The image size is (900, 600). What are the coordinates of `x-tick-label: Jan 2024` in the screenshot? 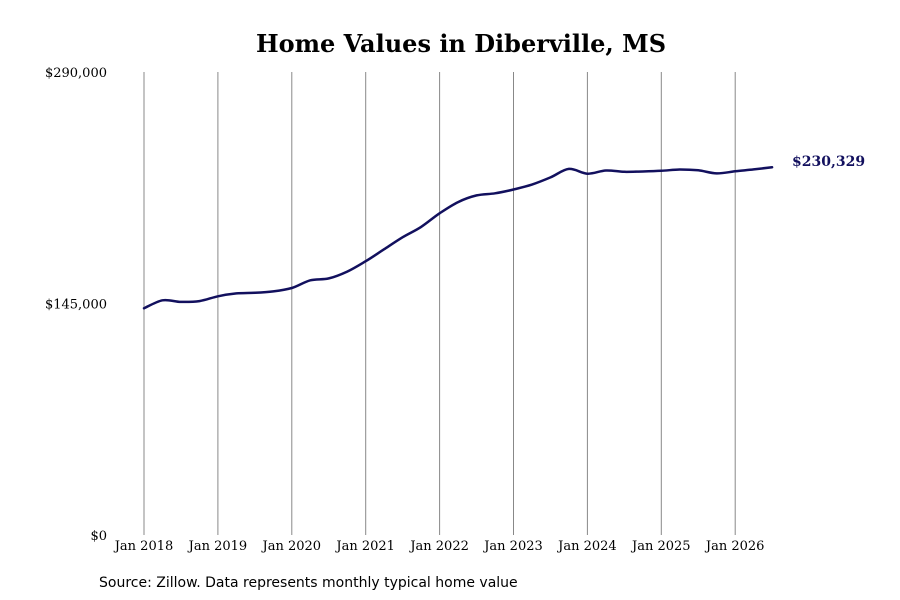 It's located at (586, 546).